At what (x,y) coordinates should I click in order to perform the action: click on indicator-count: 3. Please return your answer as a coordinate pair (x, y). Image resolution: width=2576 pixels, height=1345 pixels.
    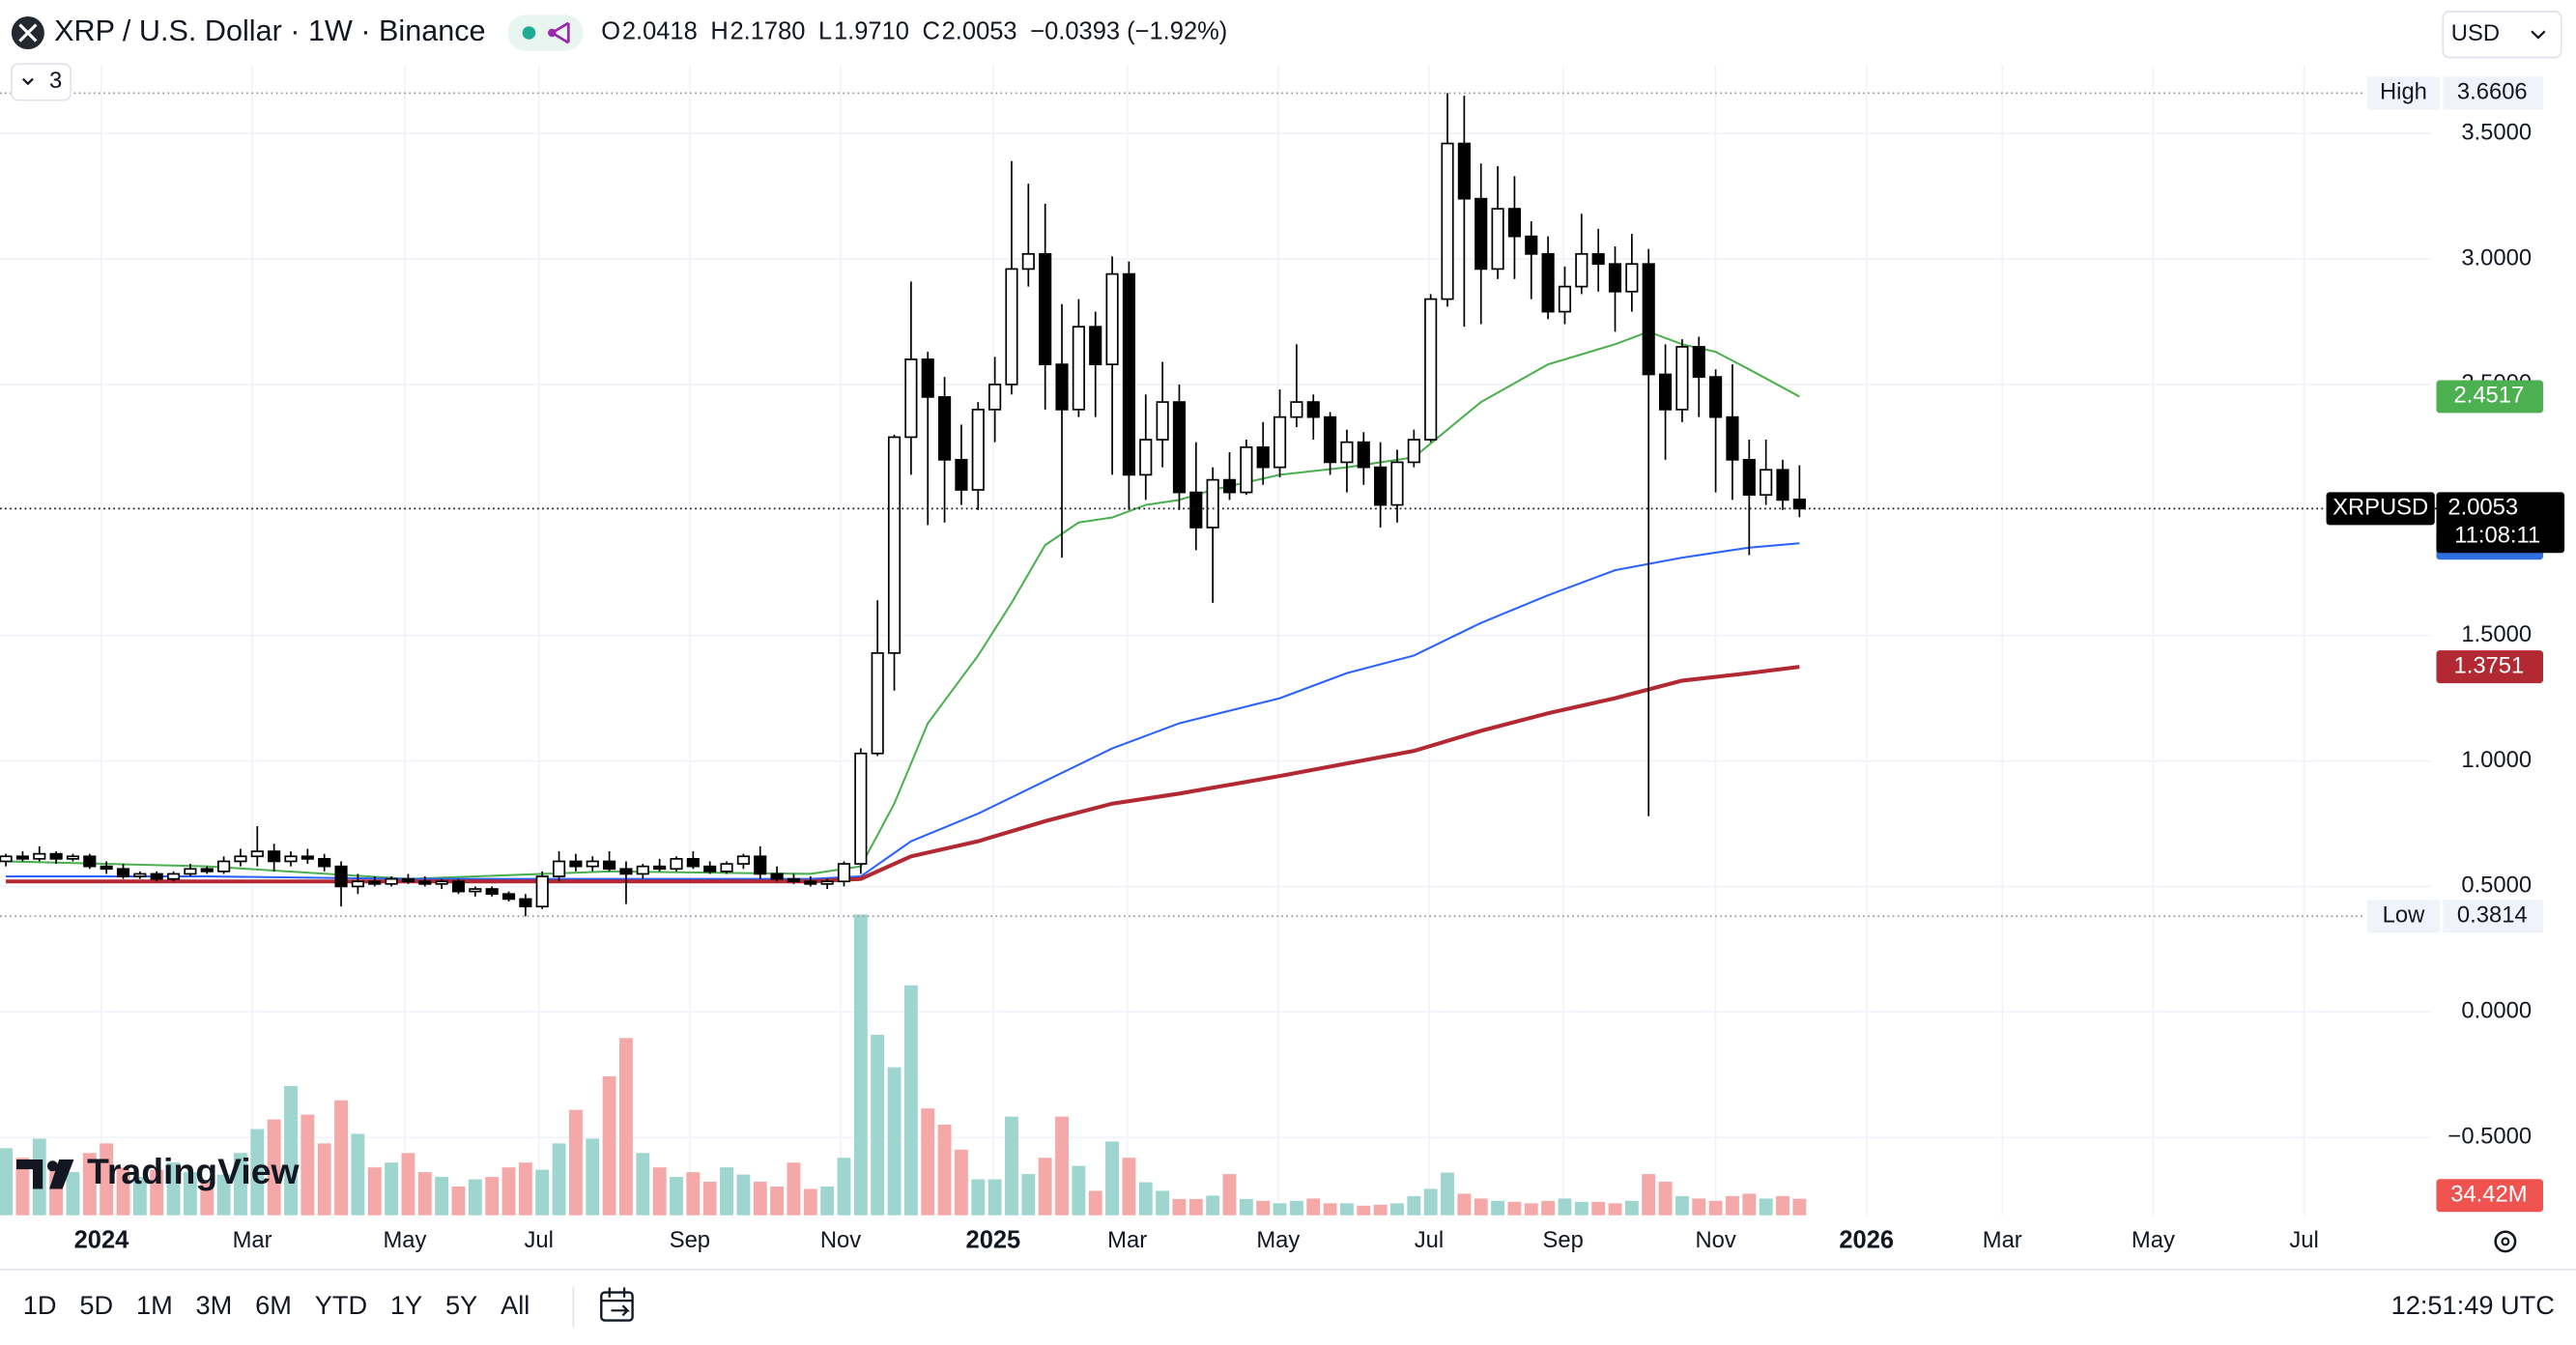
    Looking at the image, I should click on (56, 81).